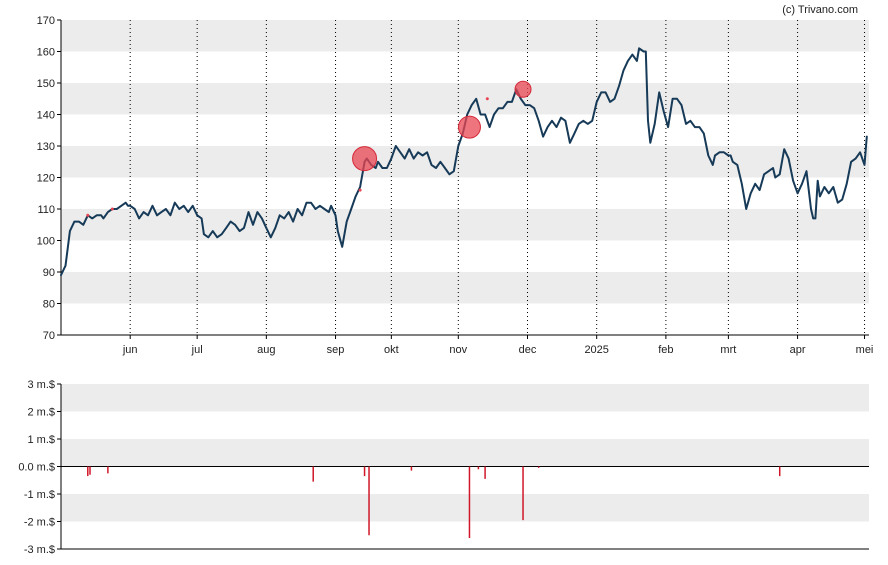 This screenshot has height=565, width=888. Describe the element at coordinates (798, 350) in the screenshot. I see `price-x-tick-label: apr` at that location.